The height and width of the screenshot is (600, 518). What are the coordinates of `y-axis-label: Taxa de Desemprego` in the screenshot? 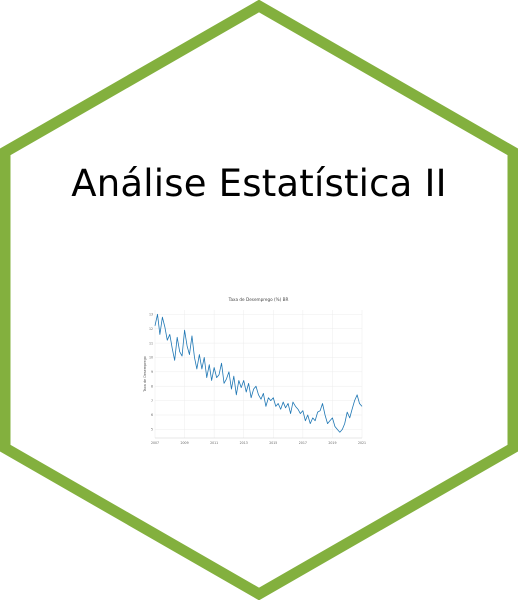 It's located at (145, 374).